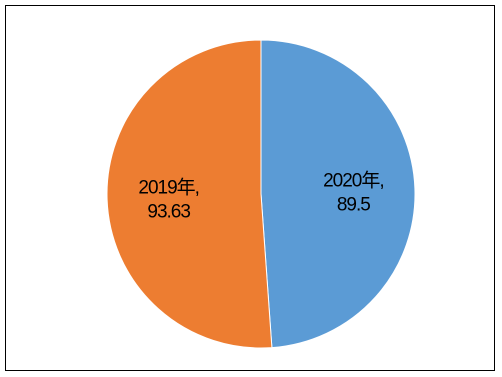 This screenshot has height=377, width=502. I want to click on pie-labels: 2020年, 89.5 2019年, 93.63, so click(261, 196).